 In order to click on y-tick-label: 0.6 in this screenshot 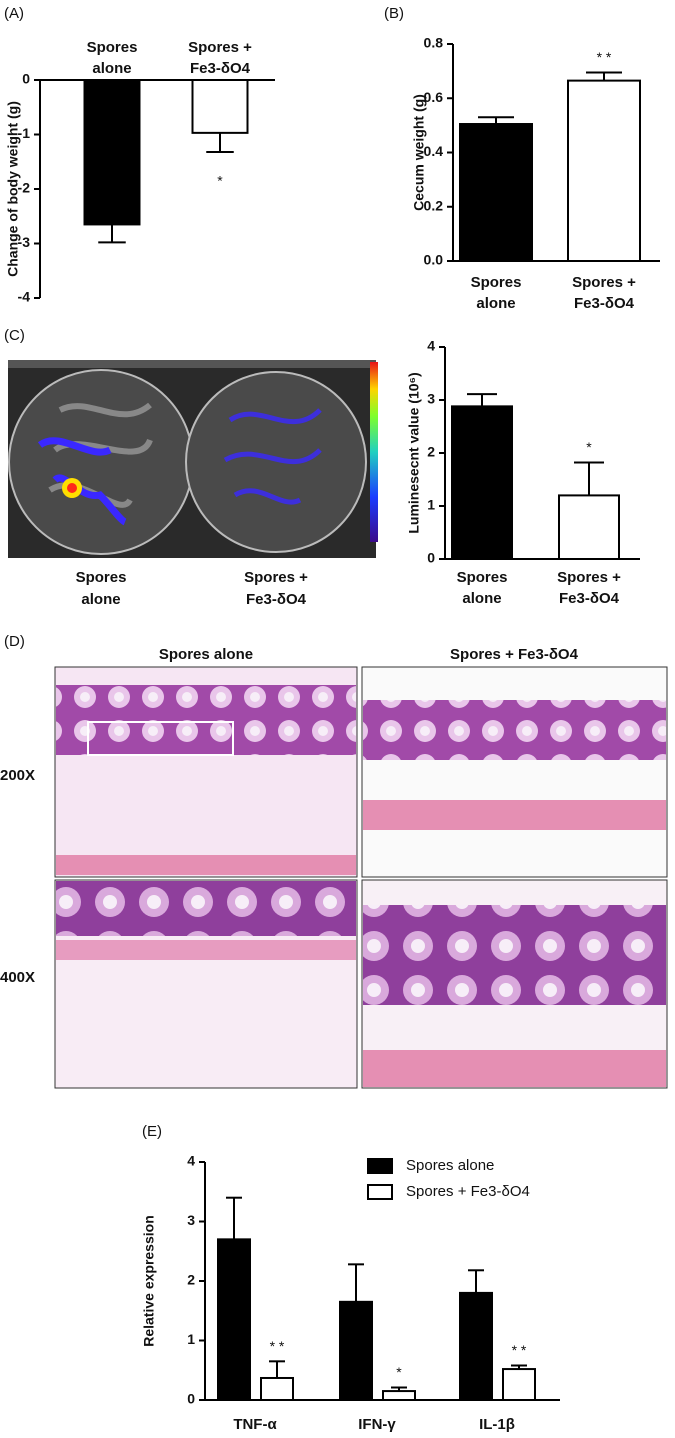, I will do `click(434, 97)`.